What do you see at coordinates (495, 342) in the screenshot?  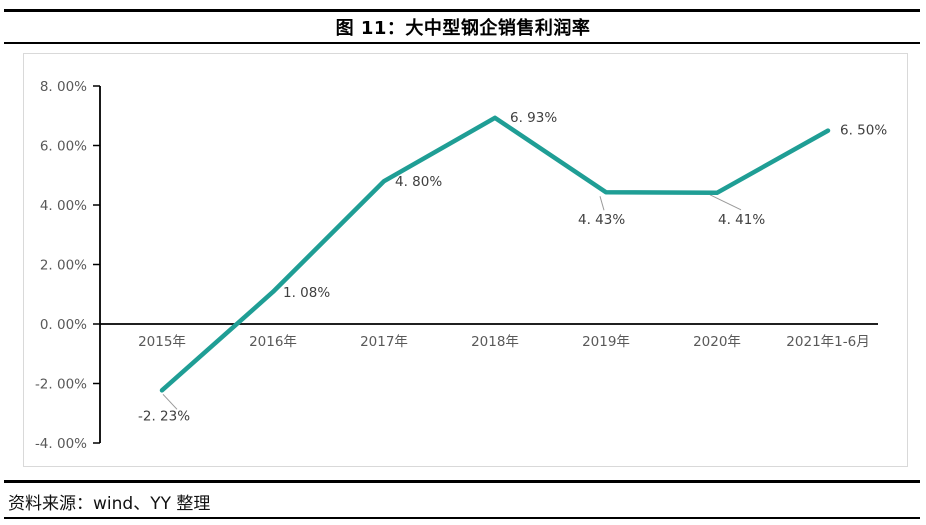 I see `x-category-label: 2018年` at bounding box center [495, 342].